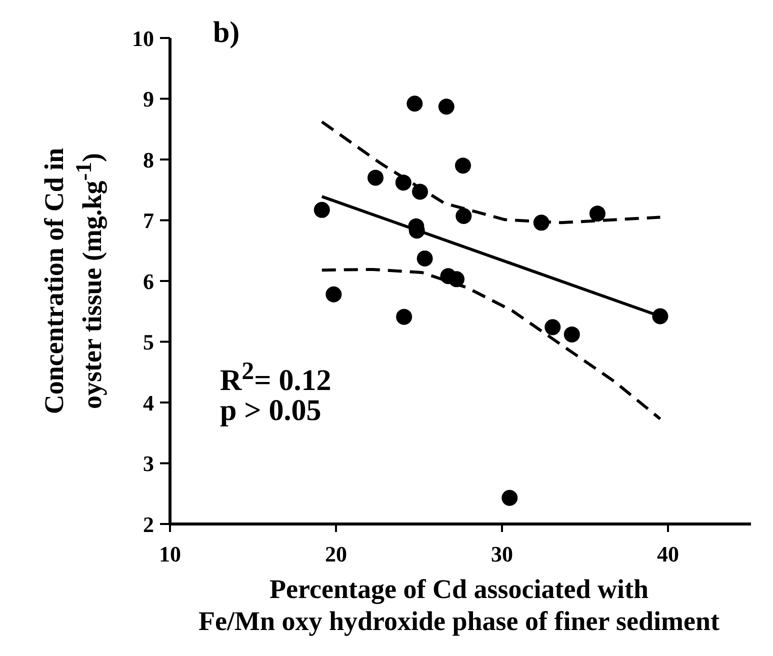 The image size is (773, 656). Describe the element at coordinates (148, 159) in the screenshot. I see `y-tick-label: 8` at that location.